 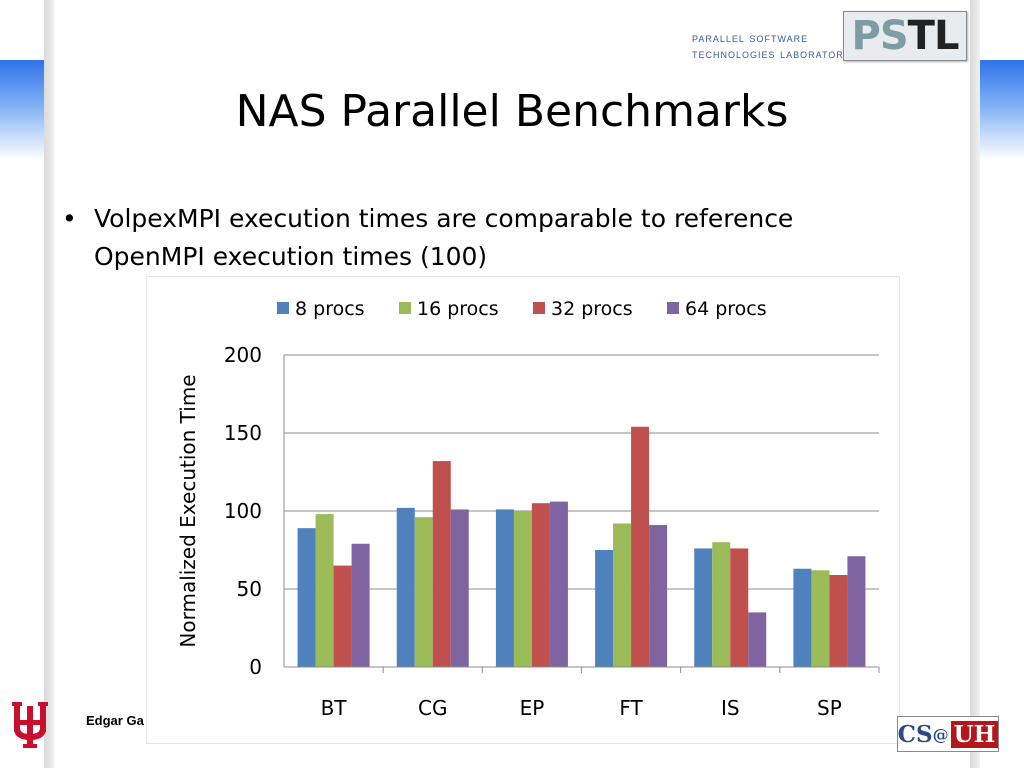 I want to click on bar-cg-64-procs, so click(x=459, y=588).